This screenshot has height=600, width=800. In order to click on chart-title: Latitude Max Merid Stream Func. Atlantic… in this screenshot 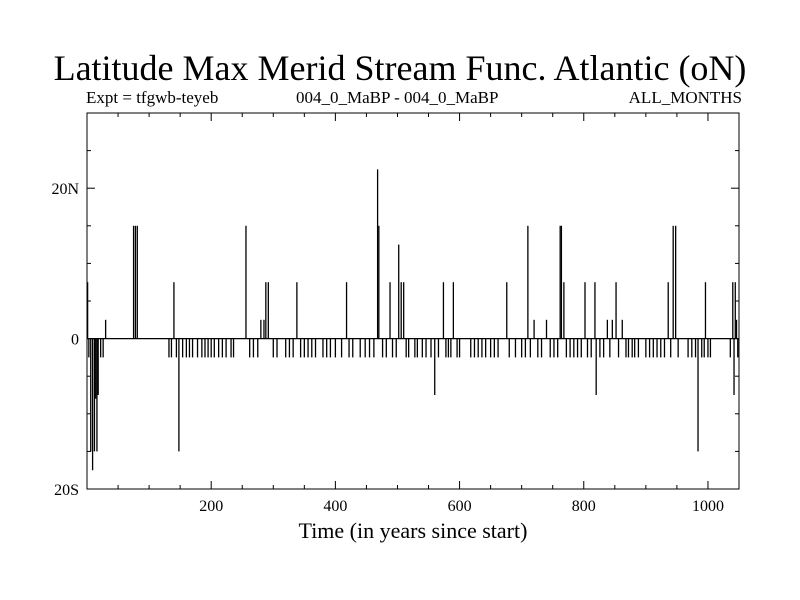, I will do `click(400, 68)`.